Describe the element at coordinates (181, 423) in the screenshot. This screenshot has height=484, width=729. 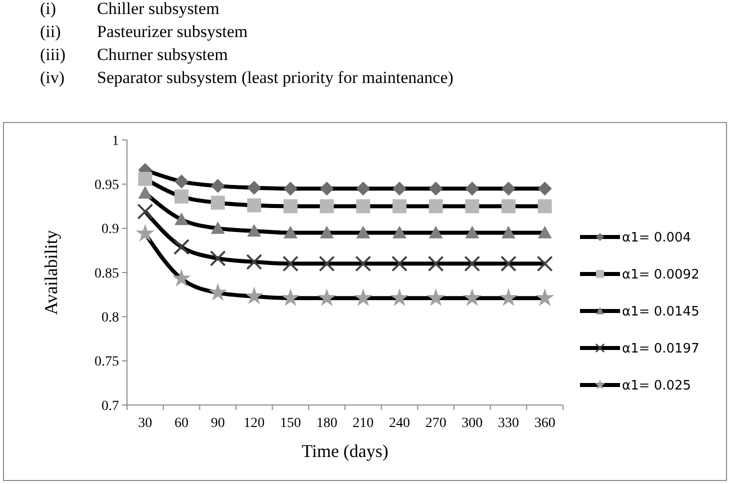
I see `x-tick-label: 60` at that location.